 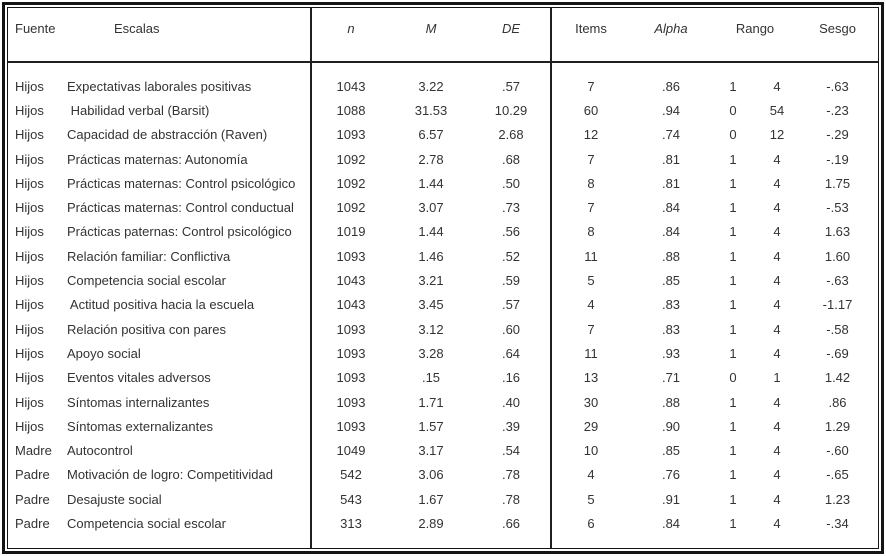 What do you see at coordinates (431, 353) in the screenshot?
I see `cell-m: 3.28` at bounding box center [431, 353].